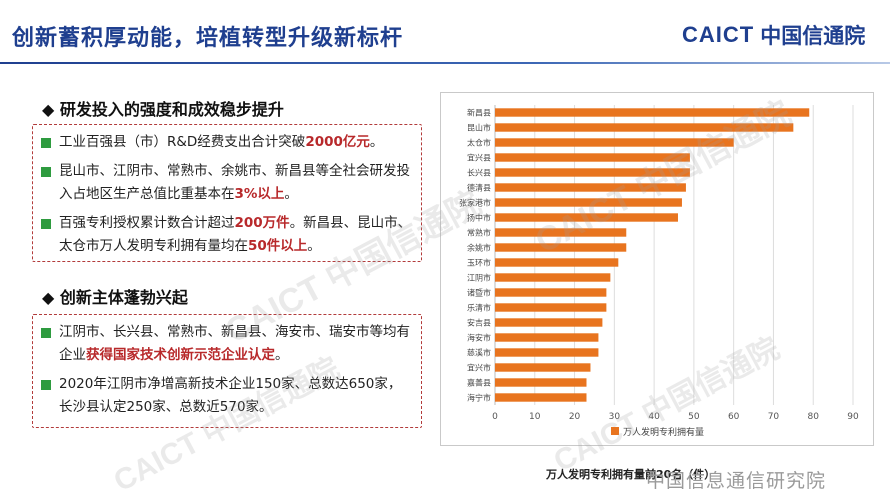 This screenshot has height=500, width=890. What do you see at coordinates (163, 109) in the screenshot?
I see `section1-heading: ◆ 研发投入的强度和成效稳步提升` at bounding box center [163, 109].